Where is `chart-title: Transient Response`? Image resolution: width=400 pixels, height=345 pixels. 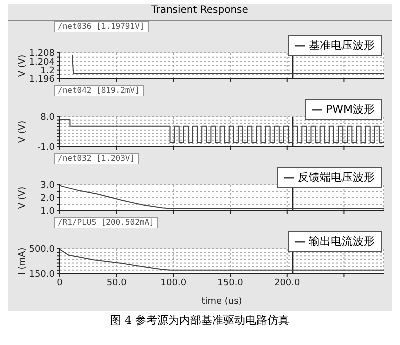
chart-title: Transient Response is located at coordinates (200, 12).